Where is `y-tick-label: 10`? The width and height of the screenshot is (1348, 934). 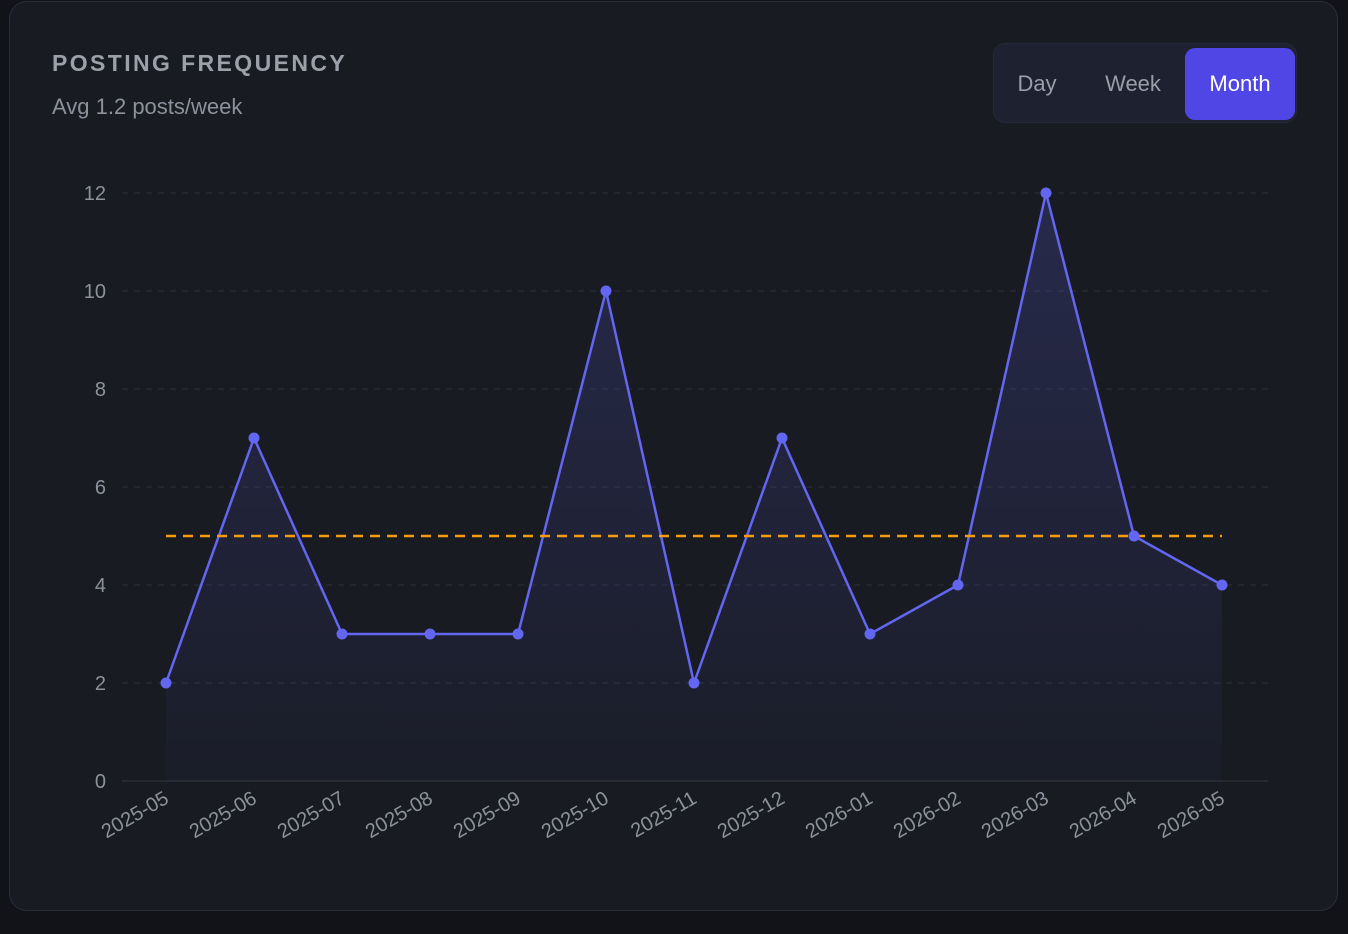 y-tick-label: 10 is located at coordinates (95, 292).